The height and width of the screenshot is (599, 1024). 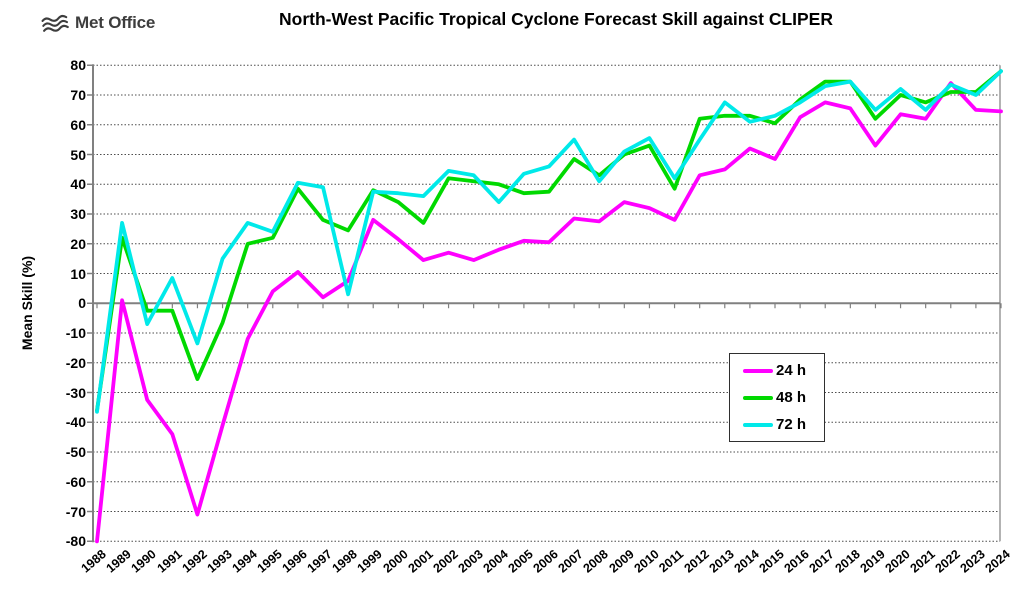 I want to click on legend-item-72h: 72 h, so click(x=777, y=425).